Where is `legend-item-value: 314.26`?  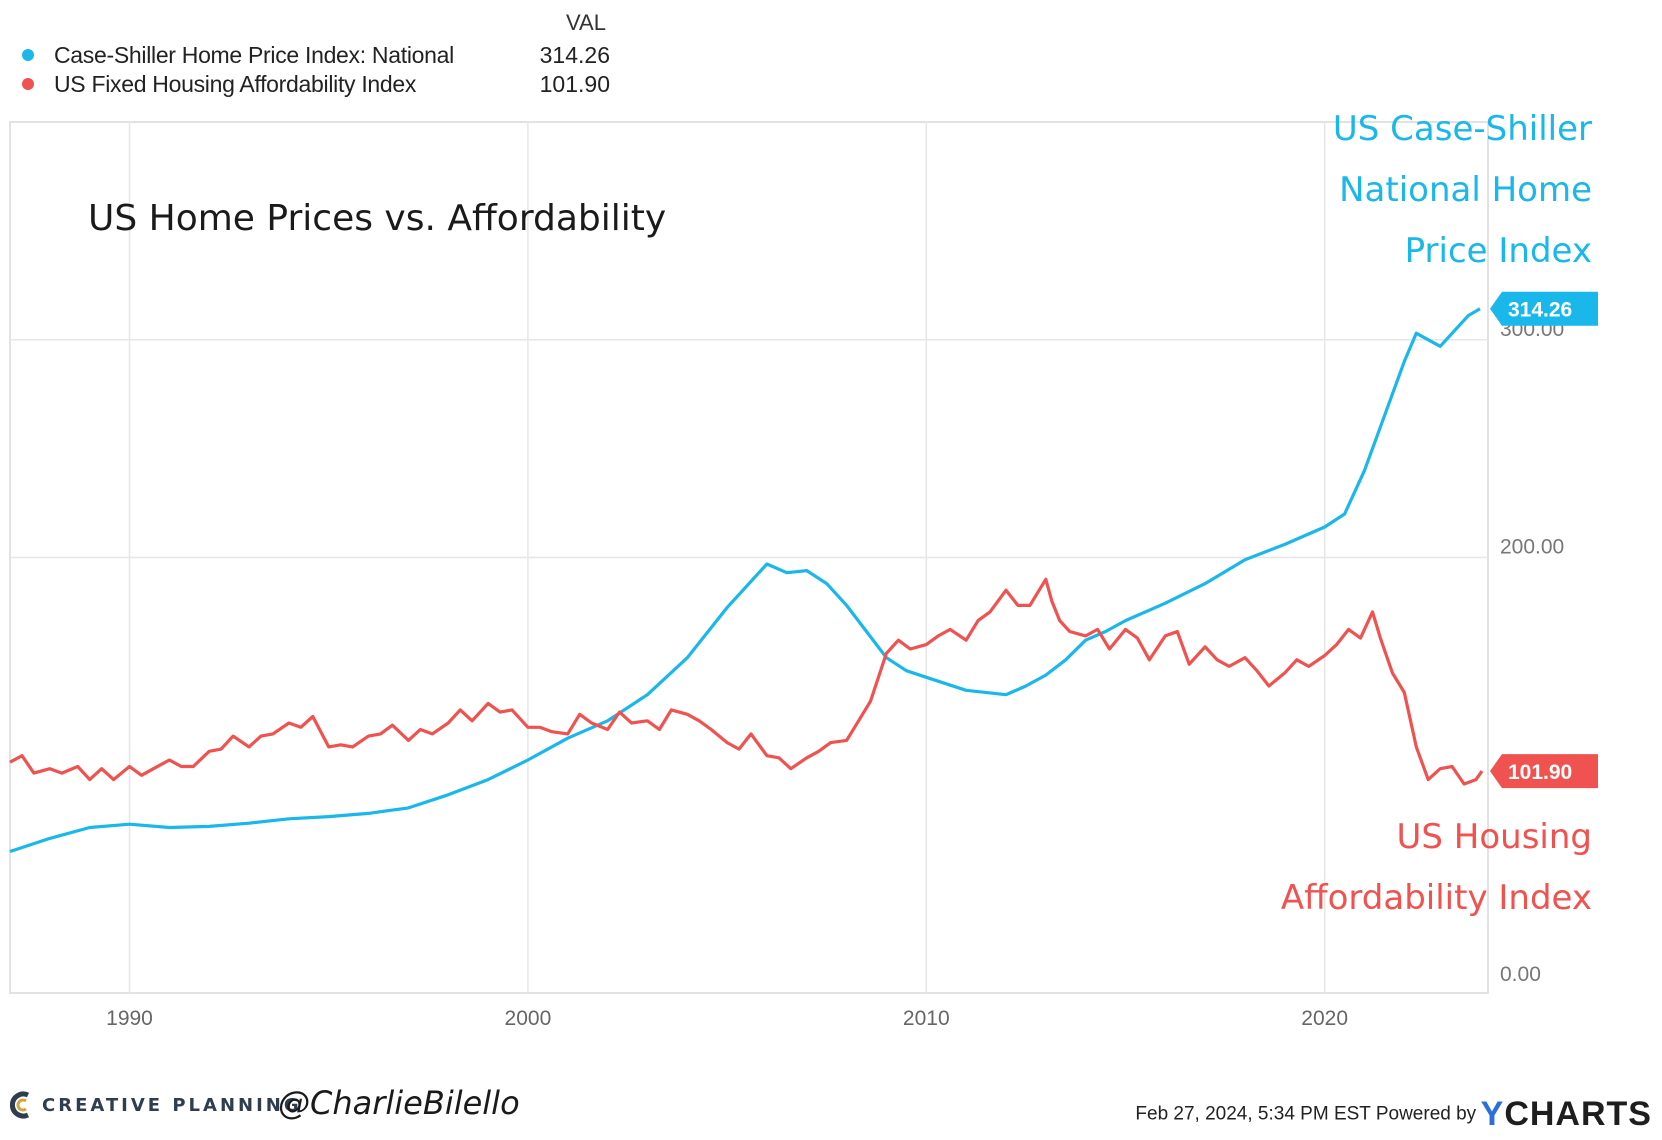
legend-item-value: 314.26 is located at coordinates (574, 55).